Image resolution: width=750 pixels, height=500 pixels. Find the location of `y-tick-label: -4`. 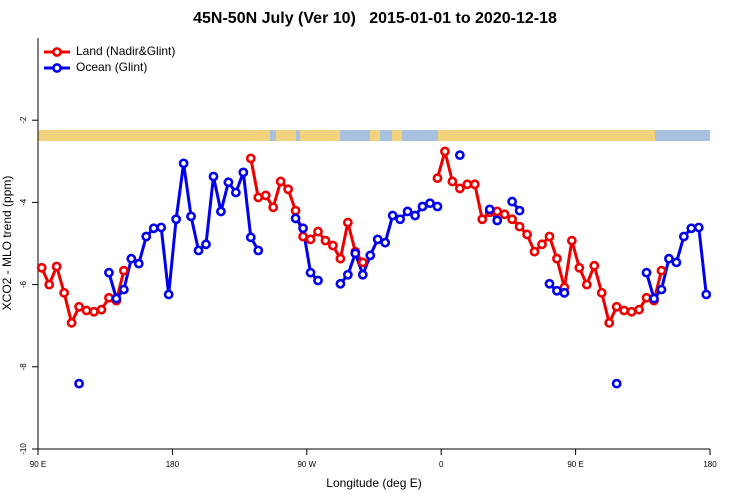

y-tick-label: -4 is located at coordinates (23, 202).